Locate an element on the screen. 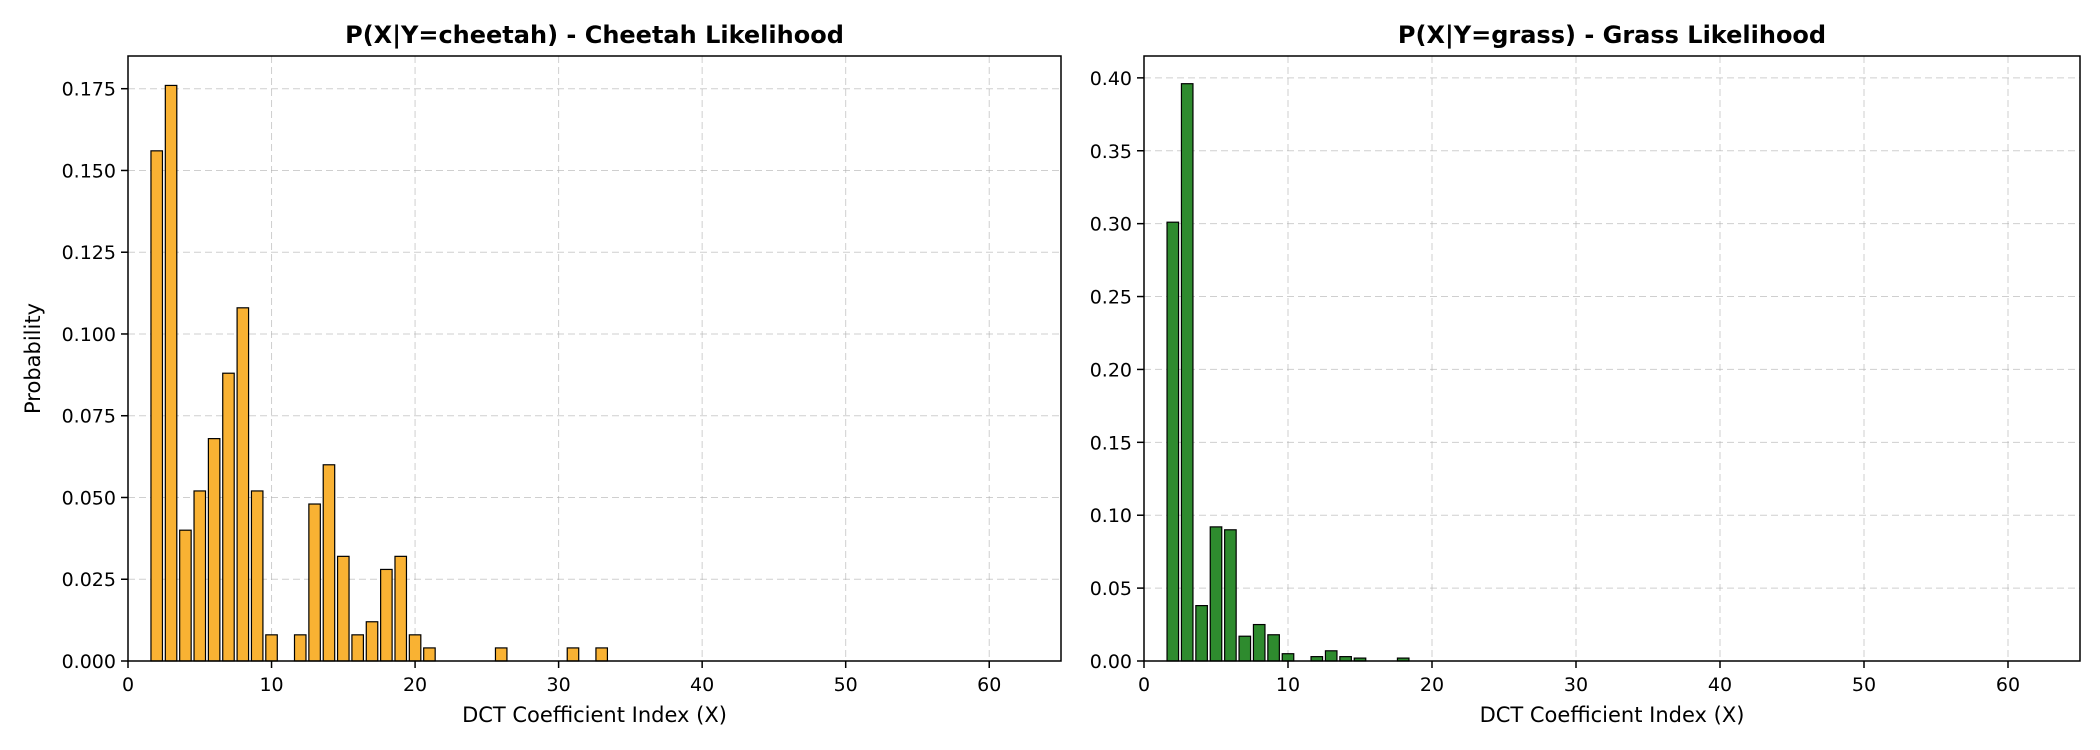  y-tick-label: 0.150 is located at coordinates (89, 171).